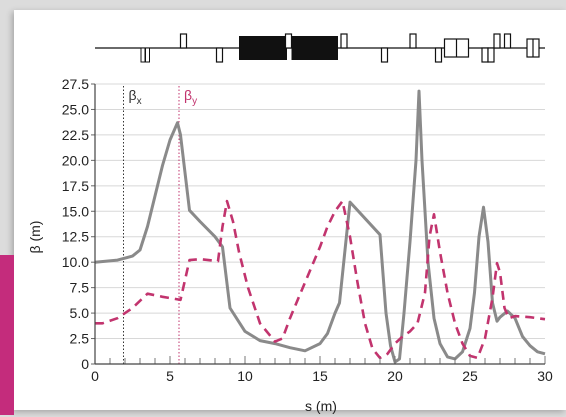 This screenshot has height=417, width=566. I want to click on x-tick-label: 5, so click(170, 376).